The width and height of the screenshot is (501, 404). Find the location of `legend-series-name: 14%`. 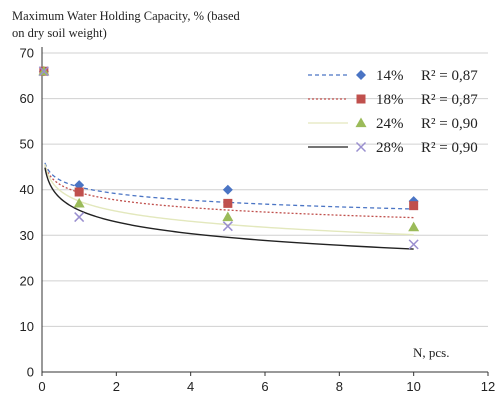

legend-series-name: 14% is located at coordinates (390, 76).